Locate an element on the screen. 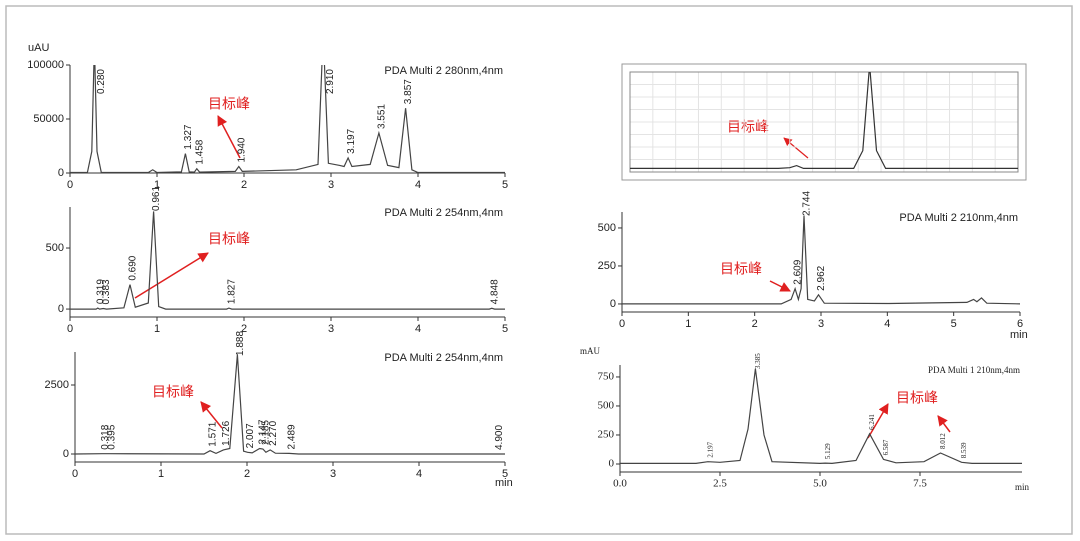 The width and height of the screenshot is (1080, 541). peak-label: 2.147 is located at coordinates (262, 431).